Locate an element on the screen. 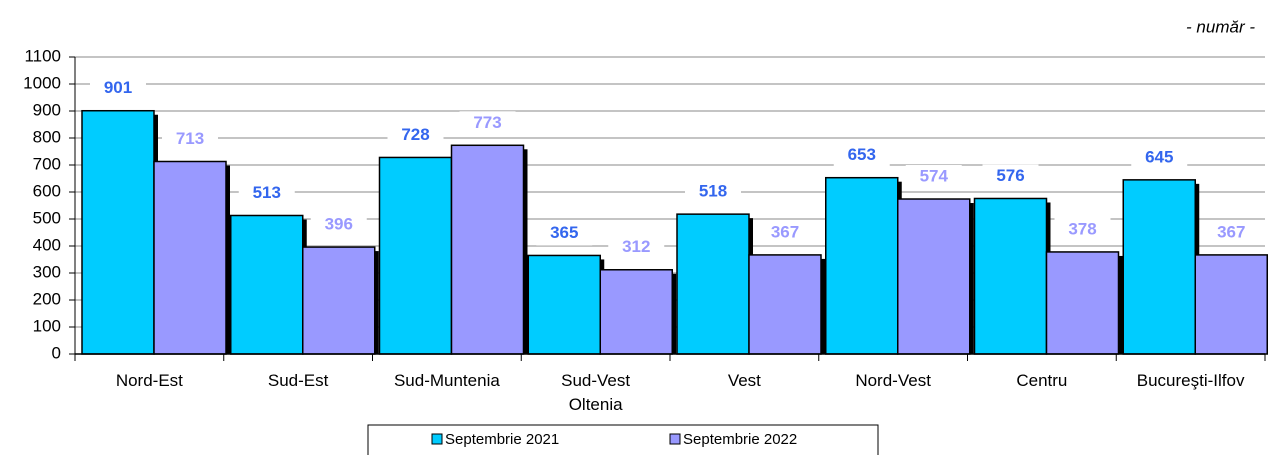 The width and height of the screenshot is (1268, 455). value-label: 378 is located at coordinates (1082, 228).